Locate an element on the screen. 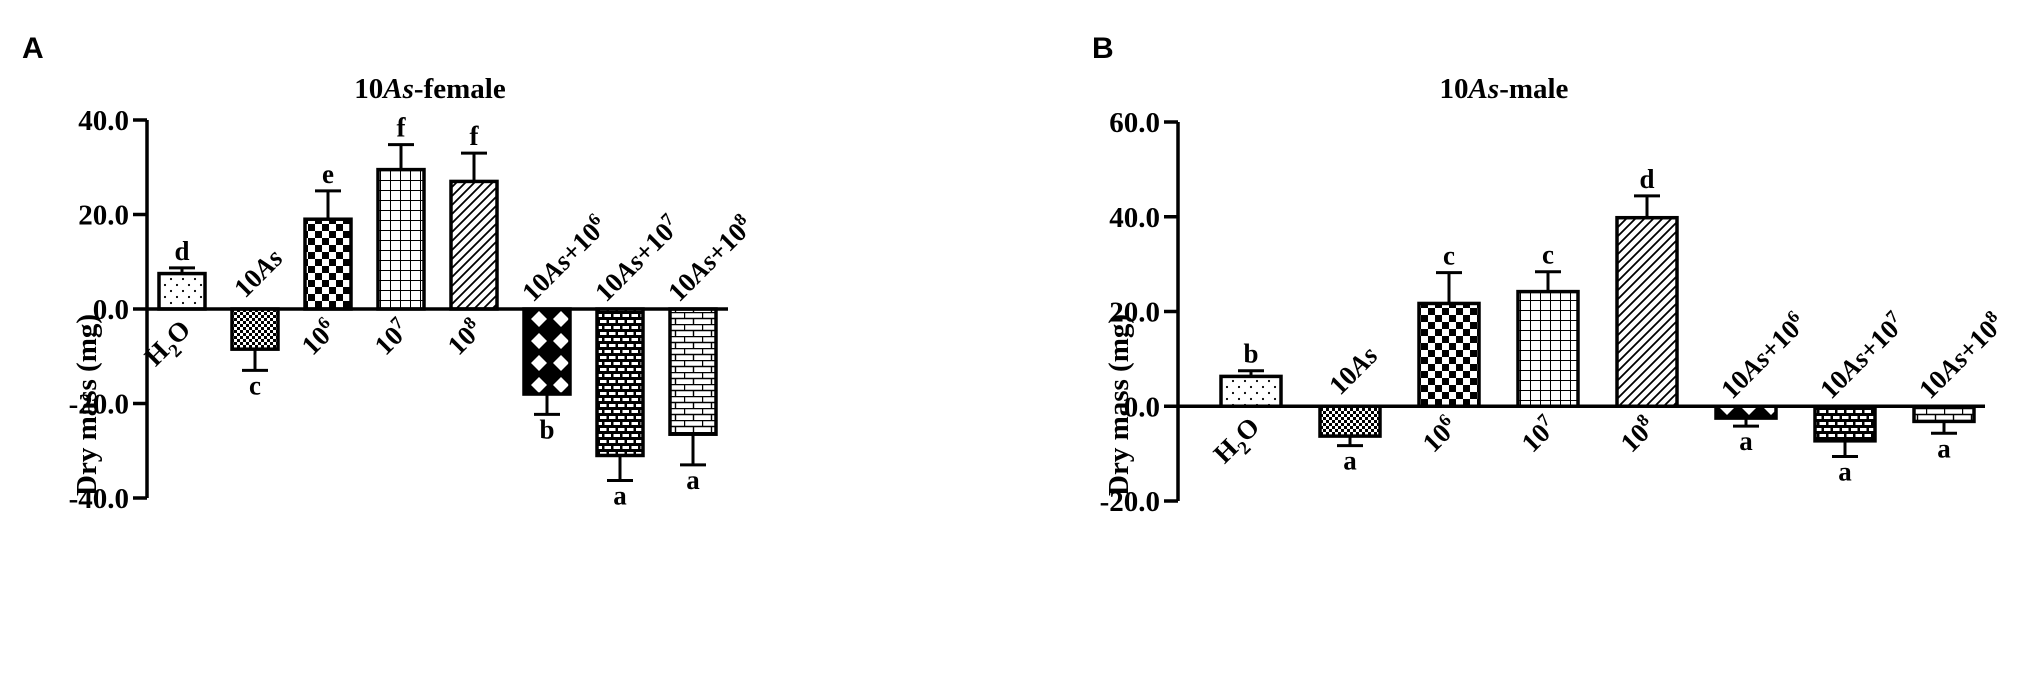 The width and height of the screenshot is (2033, 692). significance-letters: d c e f f b a a is located at coordinates (437, 312).